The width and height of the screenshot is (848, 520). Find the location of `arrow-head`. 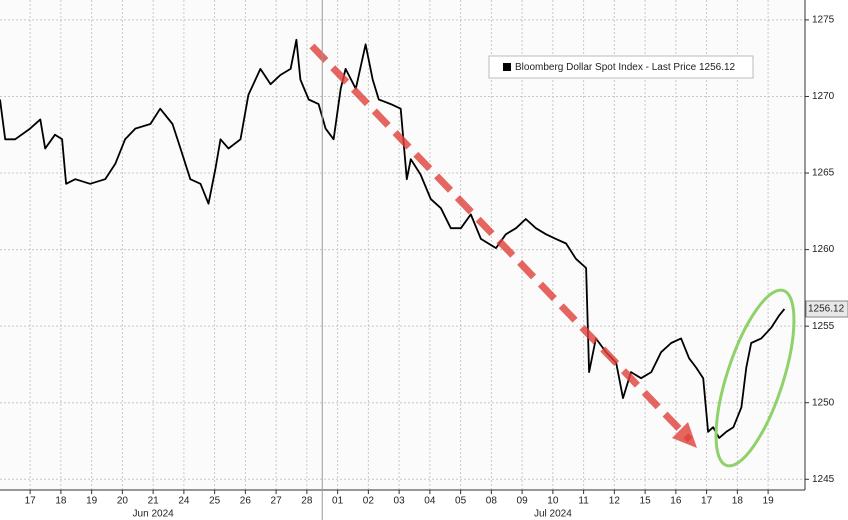

arrow-head is located at coordinates (684, 435).